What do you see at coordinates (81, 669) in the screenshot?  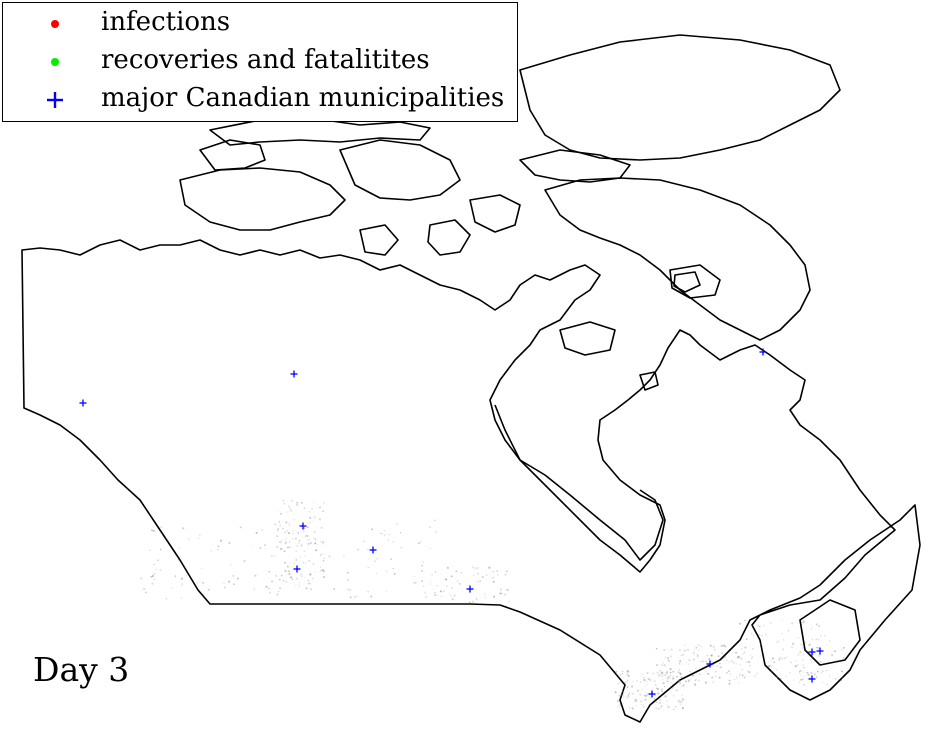 I see `day-label: Day 3` at bounding box center [81, 669].